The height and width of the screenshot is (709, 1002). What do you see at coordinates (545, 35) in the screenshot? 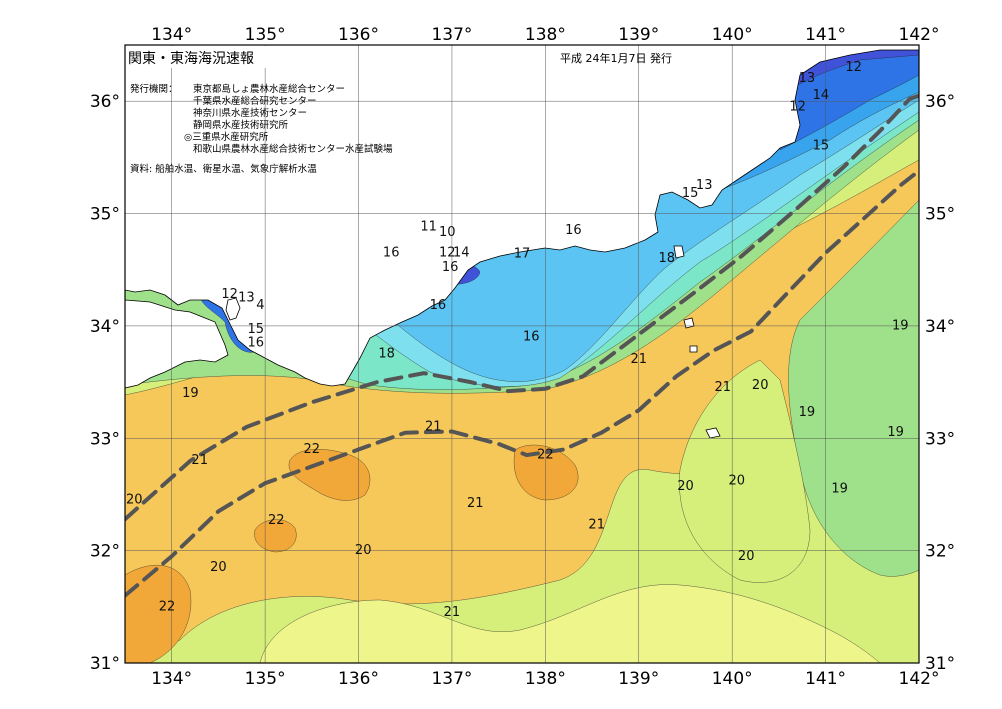
I see `lon-tick-top: 138°` at bounding box center [545, 35].